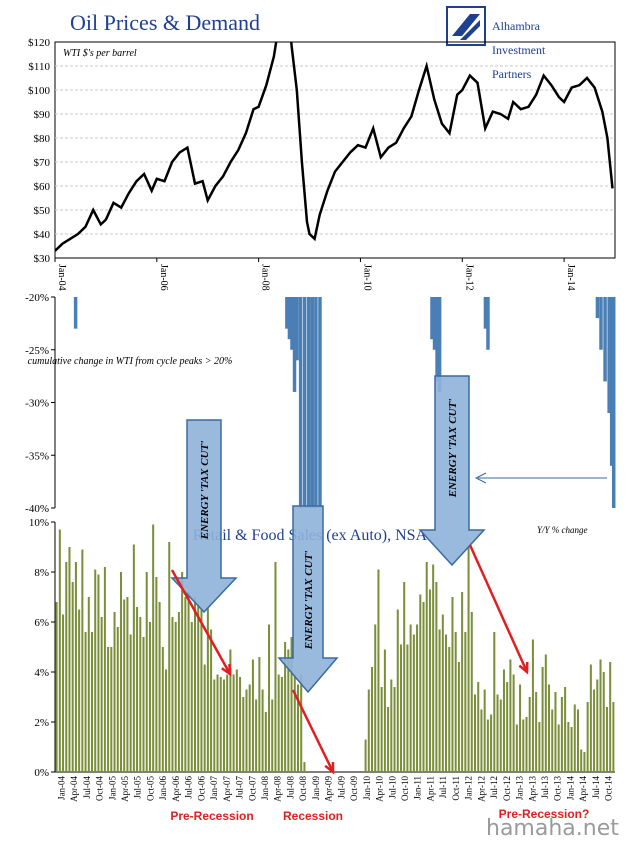 This screenshot has width=641, height=841. I want to click on retail-annotation: Y/Y % change, so click(562, 530).